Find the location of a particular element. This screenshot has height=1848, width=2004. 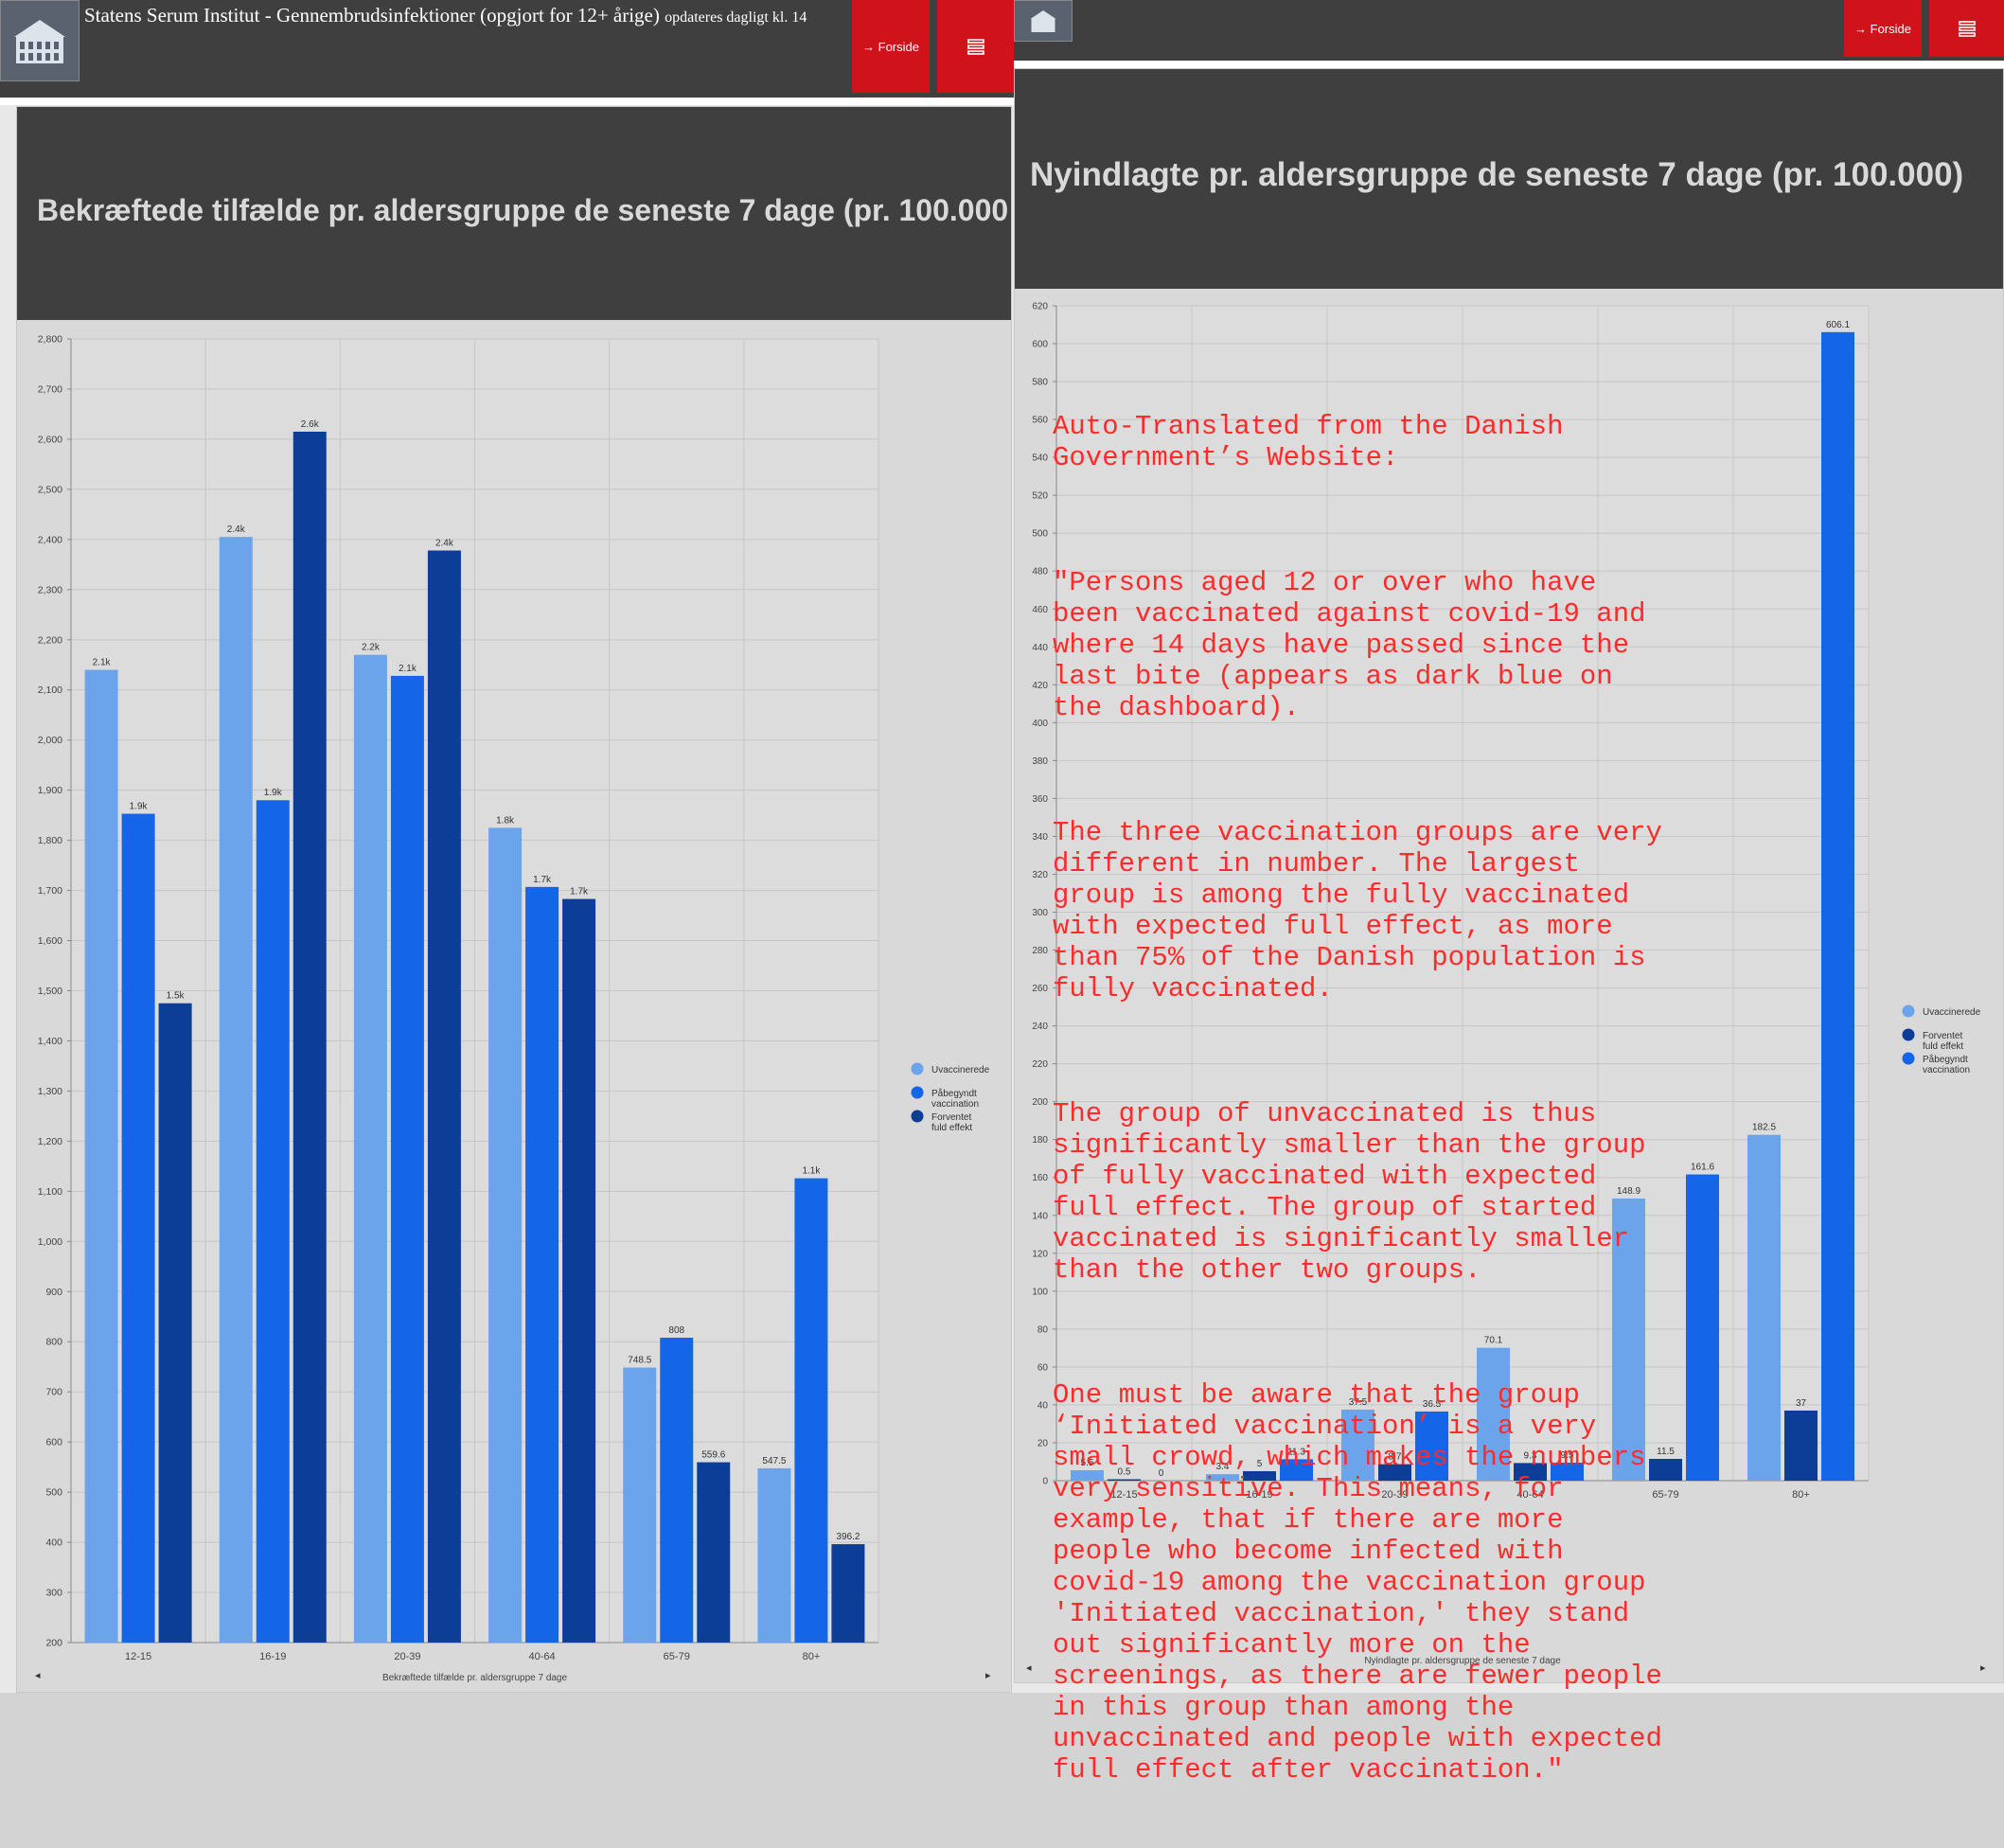

legend-label-line: Påbegyndt is located at coordinates (1946, 1059).